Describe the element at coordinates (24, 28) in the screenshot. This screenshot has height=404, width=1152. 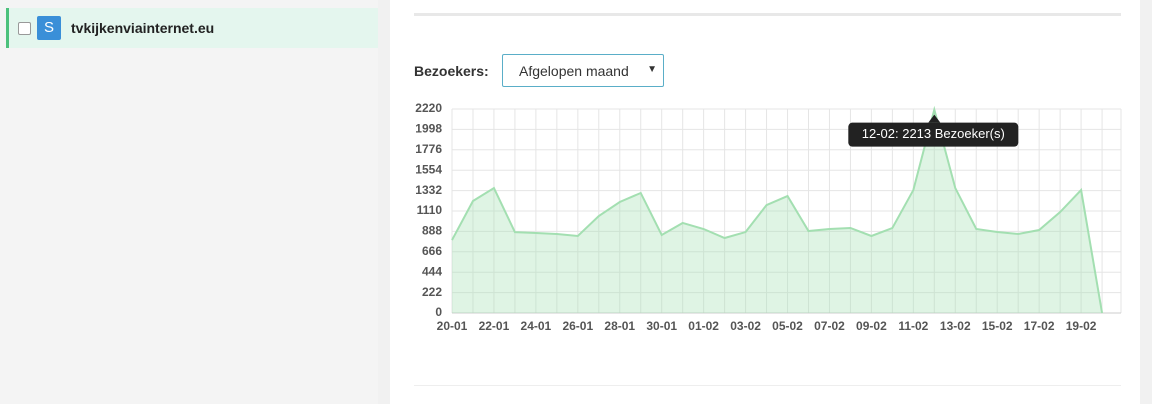
I see `checkbox` at that location.